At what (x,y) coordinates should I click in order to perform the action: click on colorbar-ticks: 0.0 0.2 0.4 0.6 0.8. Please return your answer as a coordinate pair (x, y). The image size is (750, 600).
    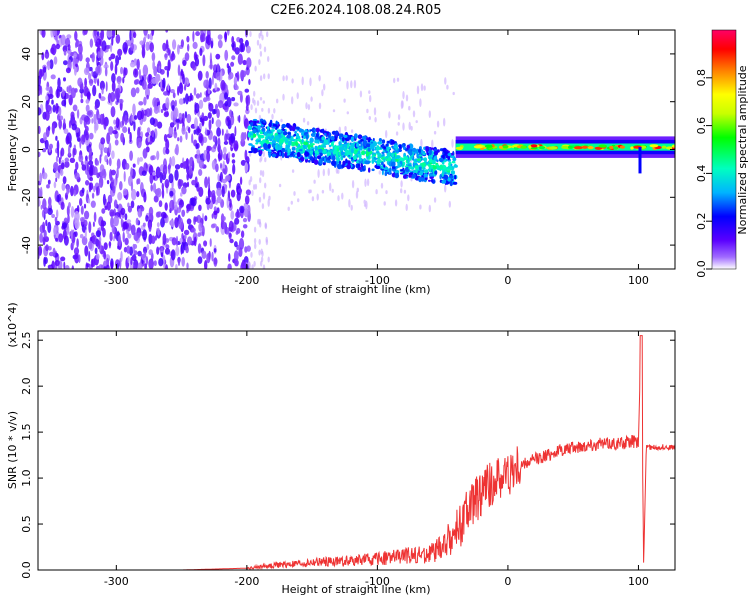
    Looking at the image, I should click on (703, 173).